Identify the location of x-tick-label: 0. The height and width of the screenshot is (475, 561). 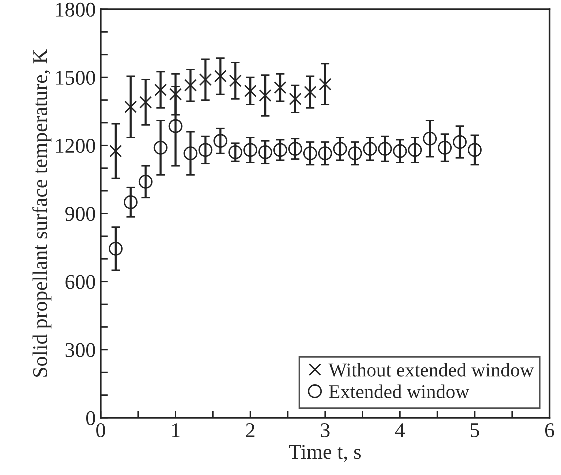
(101, 430).